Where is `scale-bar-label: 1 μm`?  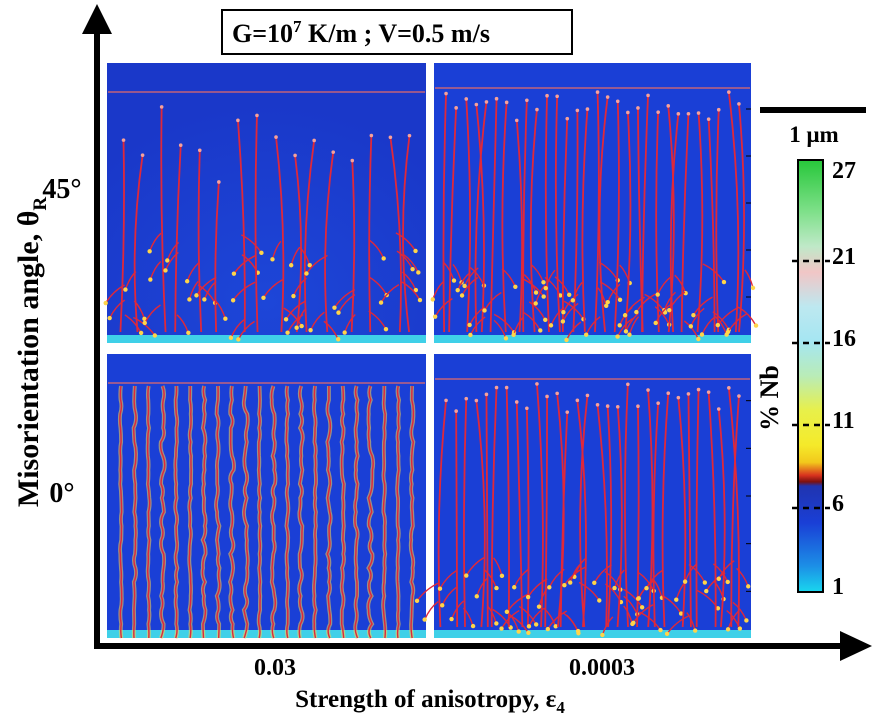
scale-bar-label: 1 μm is located at coordinates (813, 134).